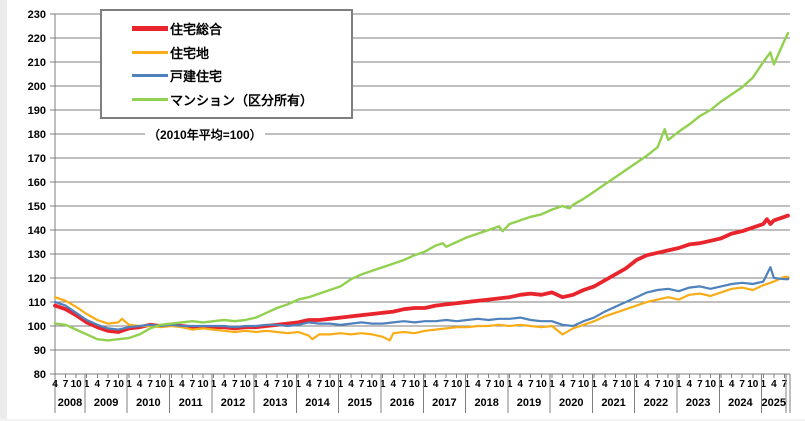  I want to click on x-month-label-2014-1: 1, so click(298, 384).